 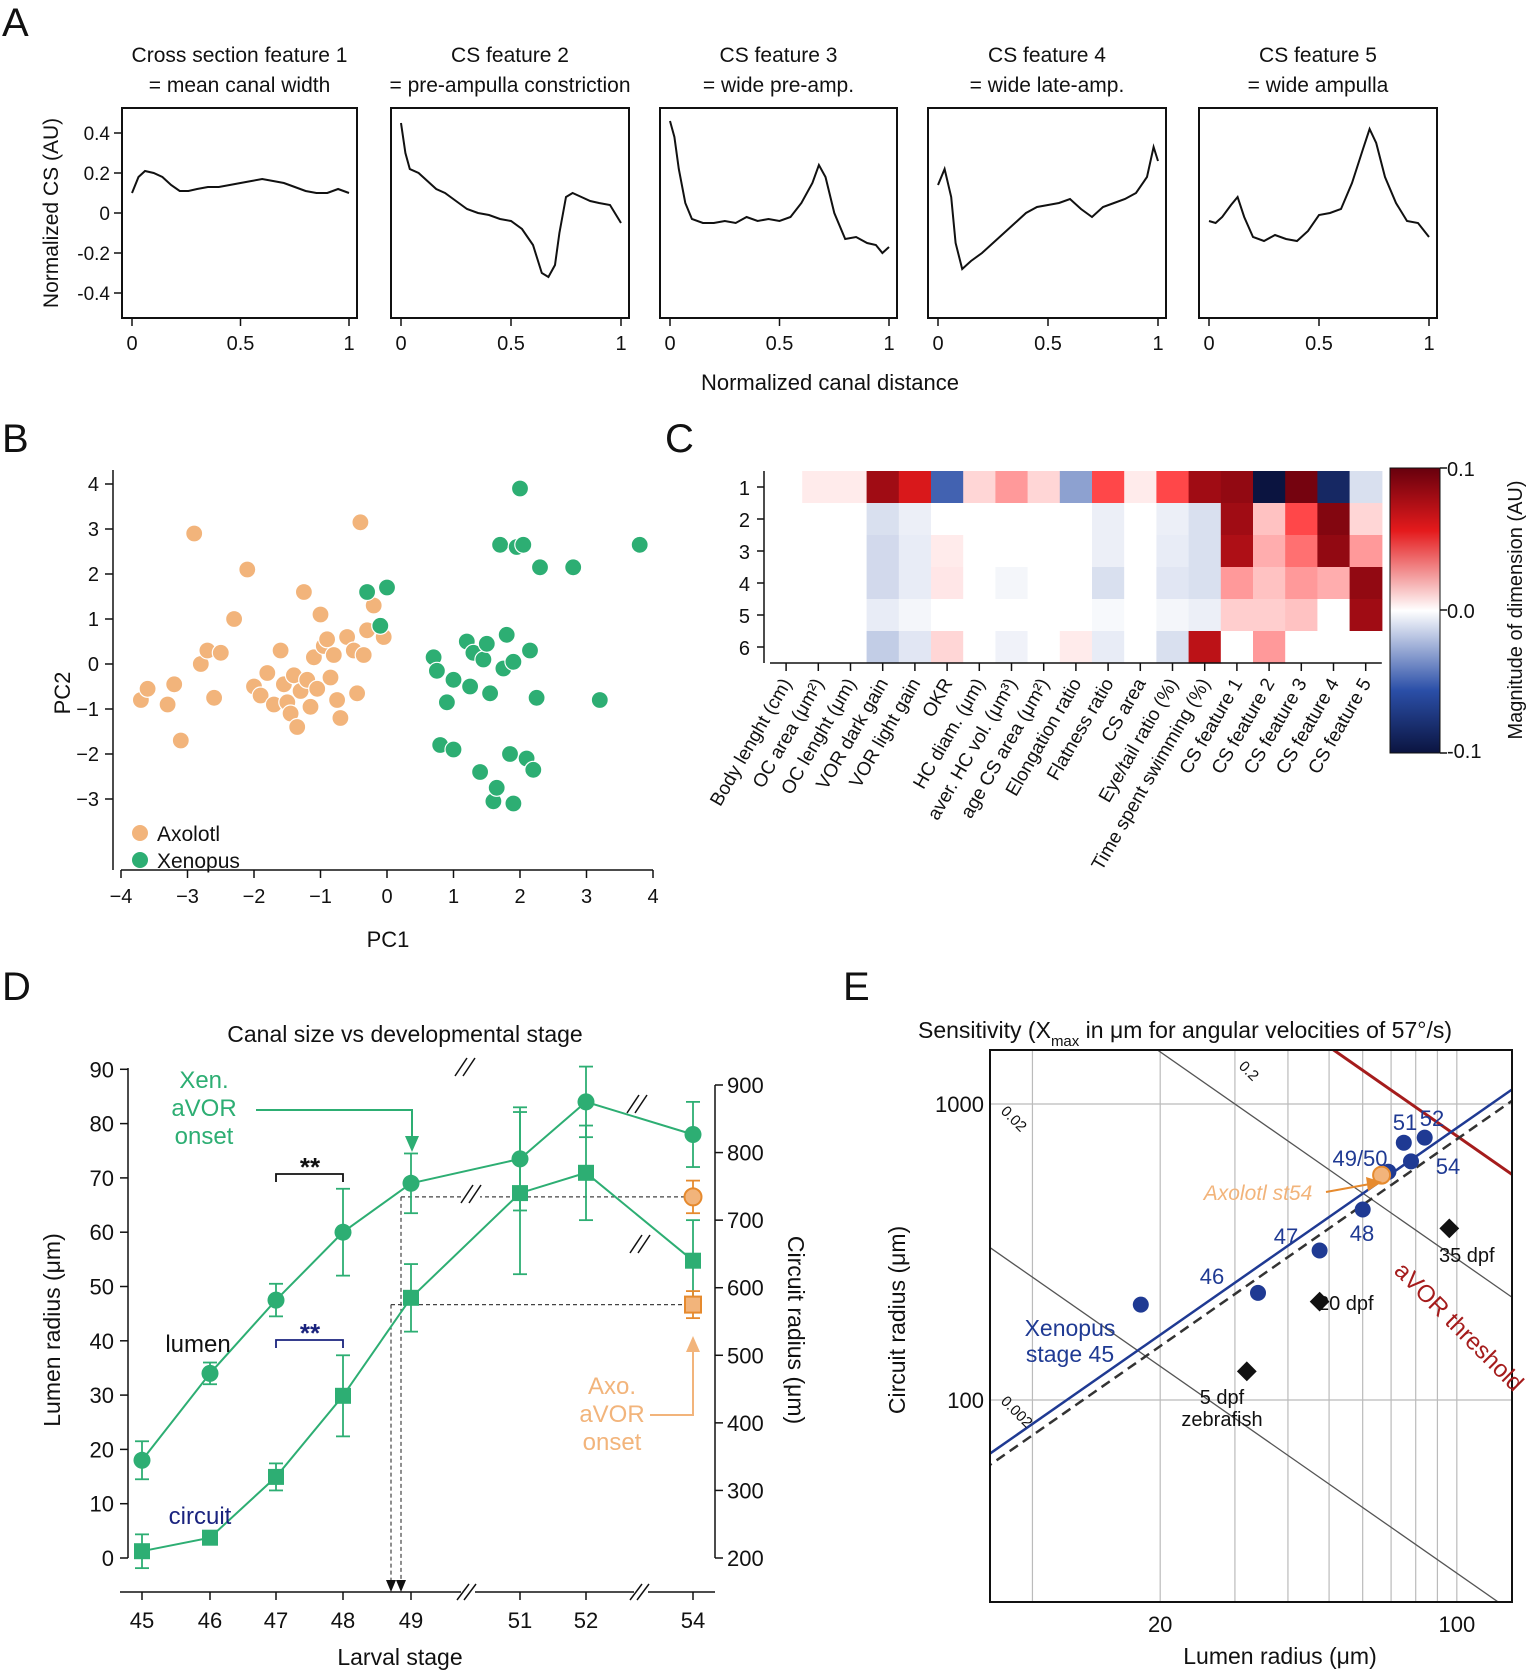 I want to click on y-tick-label: 0, so click(x=93, y=665).